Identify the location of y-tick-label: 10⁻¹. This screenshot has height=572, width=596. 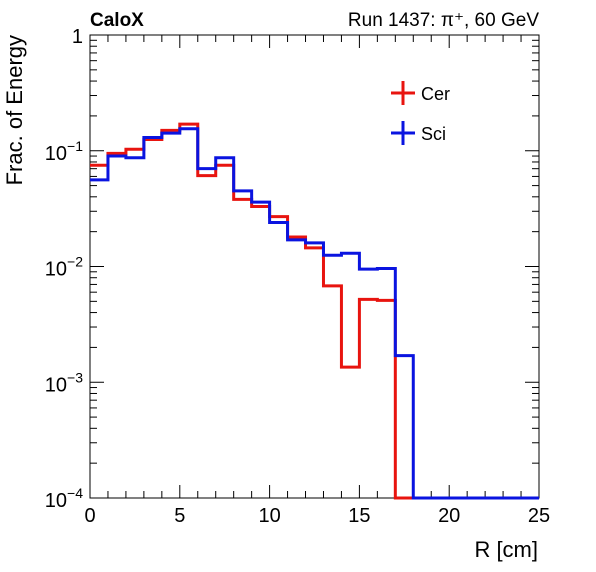
(64, 151).